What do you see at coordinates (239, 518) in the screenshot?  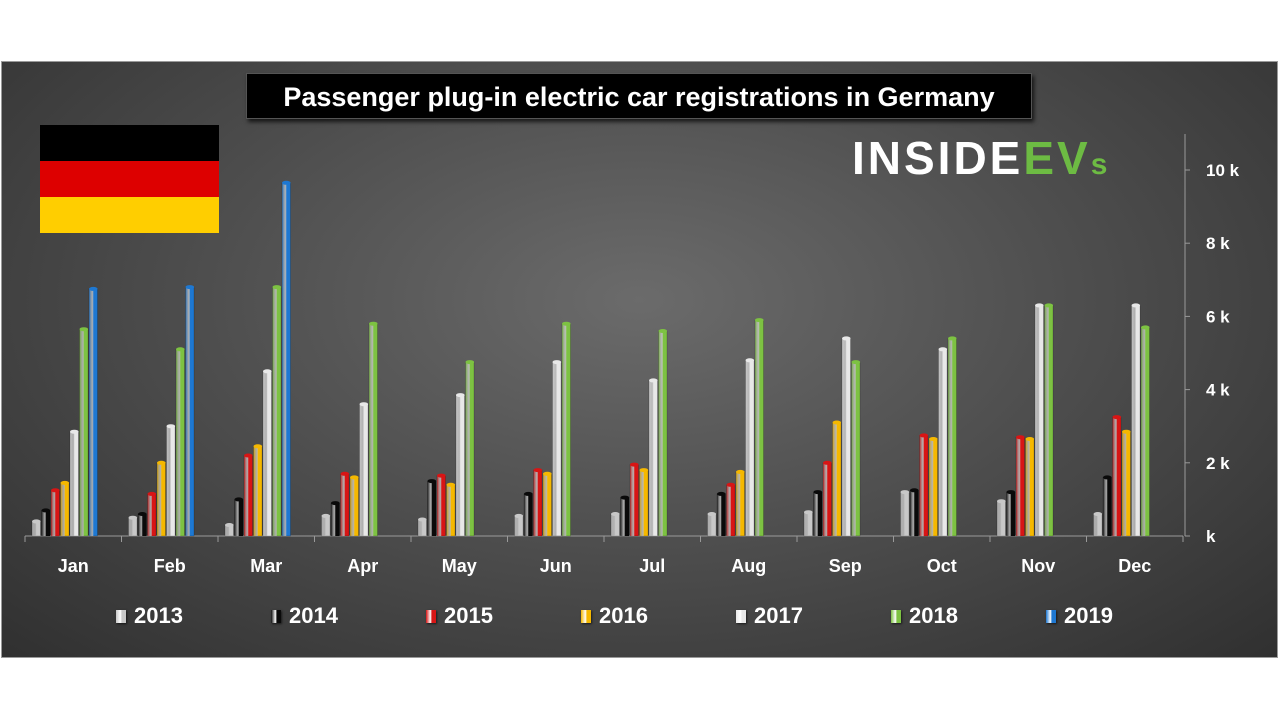 I see `bar-2014-Mar` at bounding box center [239, 518].